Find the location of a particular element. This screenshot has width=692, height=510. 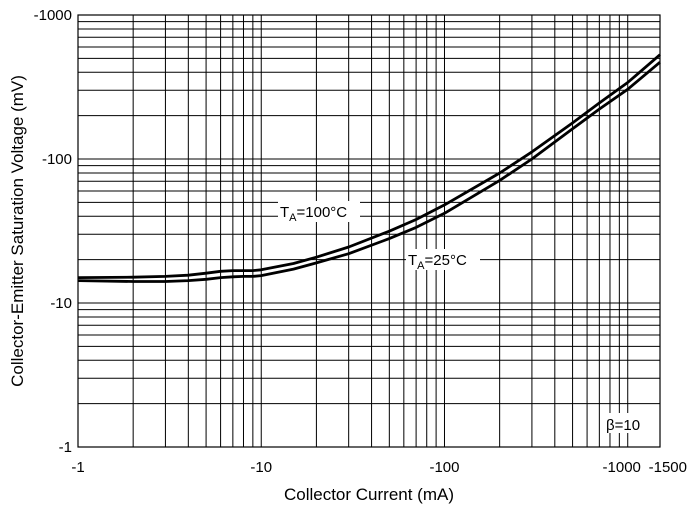

y-tick-label: -1 is located at coordinates (65, 447).